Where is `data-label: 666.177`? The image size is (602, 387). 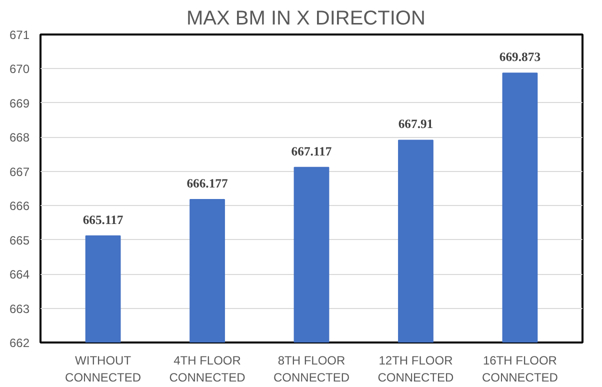
data-label: 666.177 is located at coordinates (207, 183).